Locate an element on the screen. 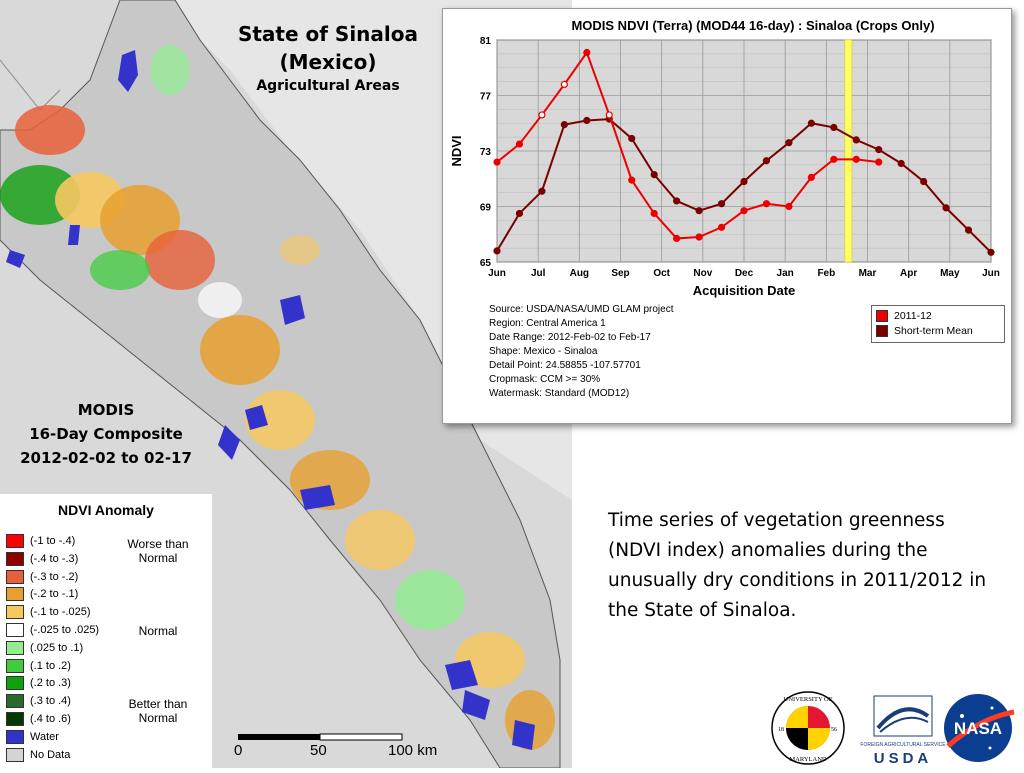 This screenshot has width=1024, height=773. chart-info-line: Shape: Mexico - Sinaloa is located at coordinates (543, 351).